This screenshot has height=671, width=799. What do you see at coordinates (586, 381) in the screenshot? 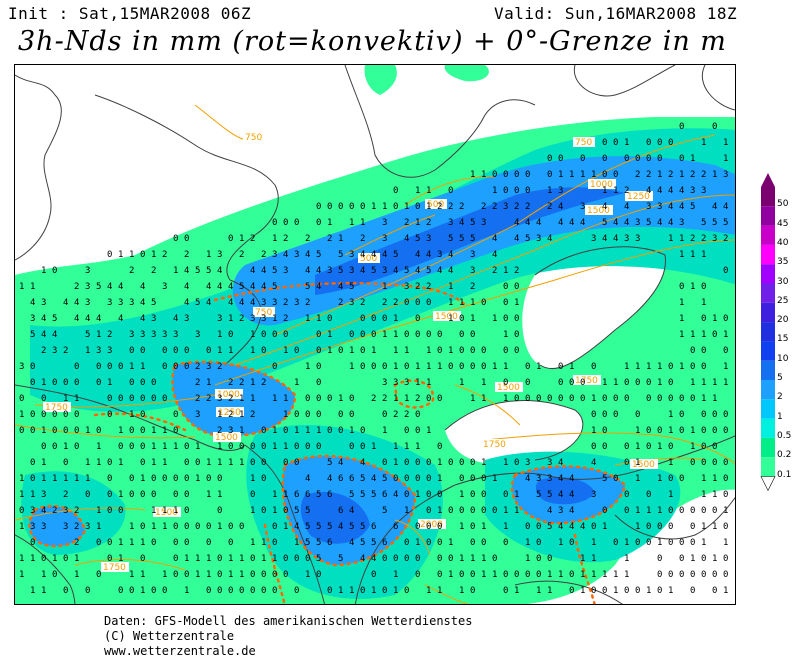
I see `isoline-label: 1750` at bounding box center [586, 381].